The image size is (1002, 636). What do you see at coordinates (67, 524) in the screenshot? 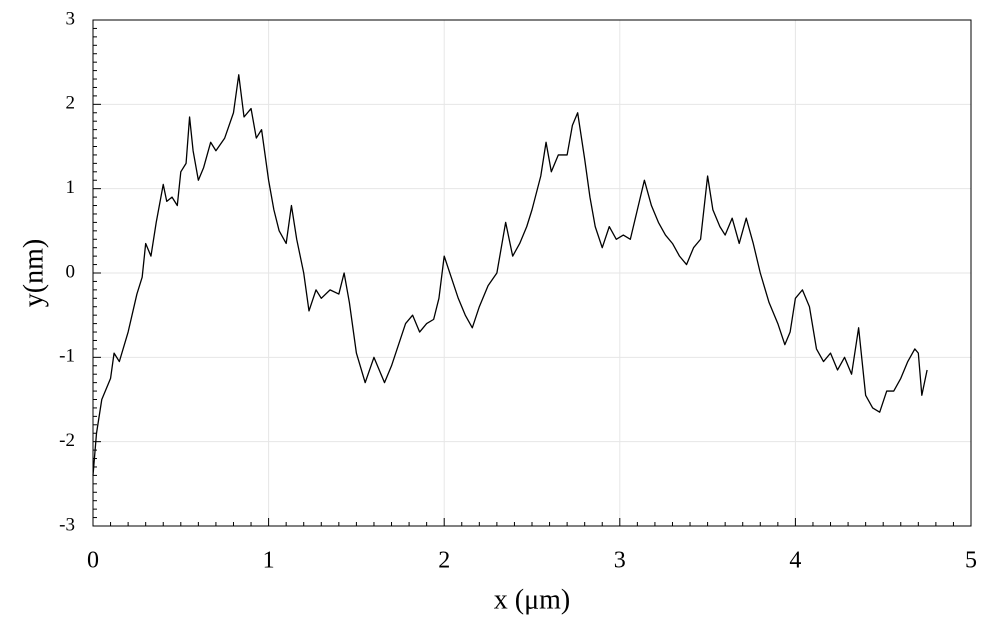
I see `y-tick-label: -3` at bounding box center [67, 524].